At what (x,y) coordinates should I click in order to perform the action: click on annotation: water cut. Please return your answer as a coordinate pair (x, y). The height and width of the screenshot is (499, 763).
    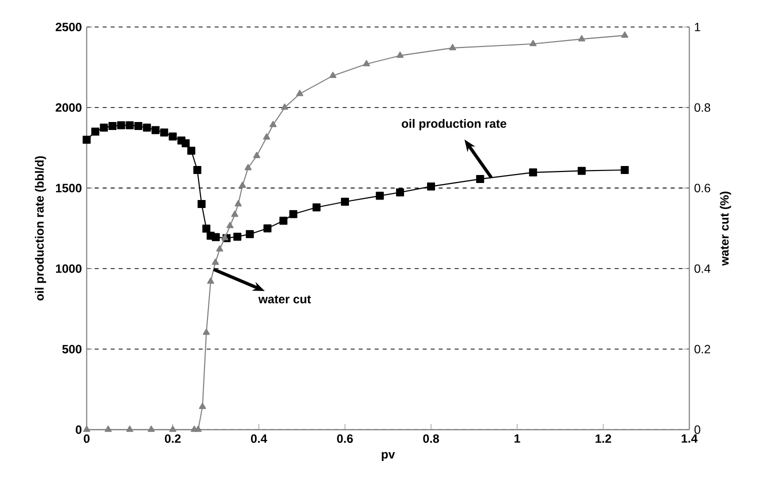
    Looking at the image, I should click on (284, 299).